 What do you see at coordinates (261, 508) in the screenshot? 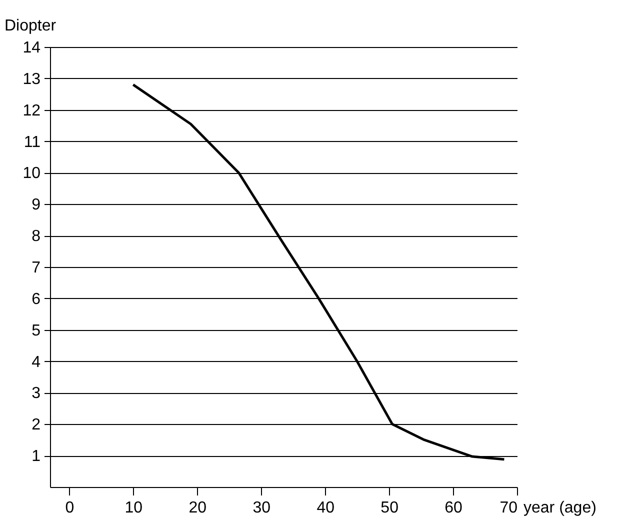
I see `x-tick-label: 30` at bounding box center [261, 508].